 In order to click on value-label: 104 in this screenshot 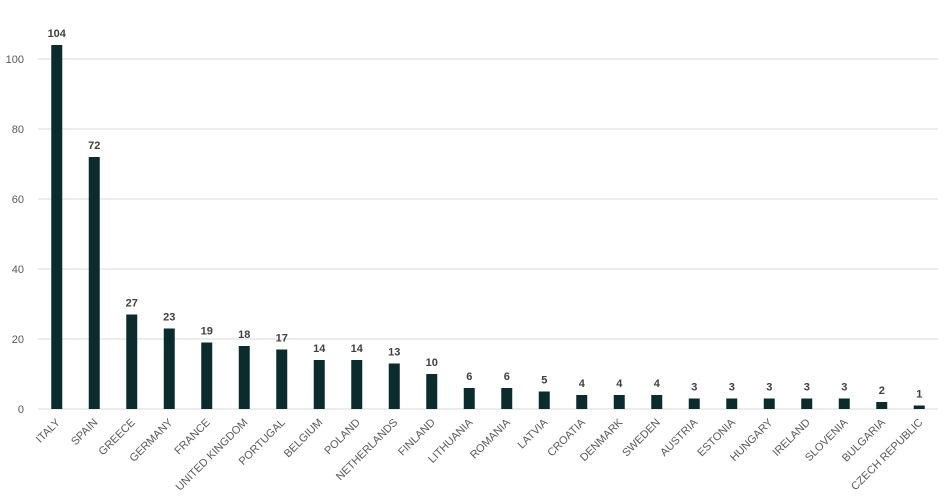, I will do `click(57, 34)`.